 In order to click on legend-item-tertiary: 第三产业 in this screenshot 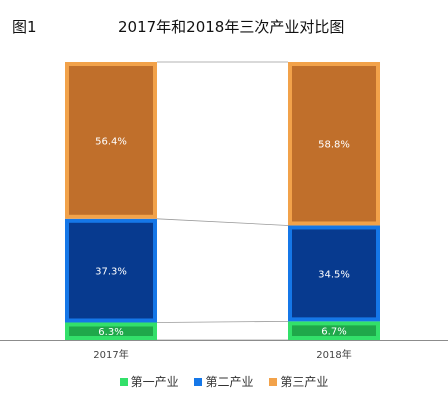, I will do `click(298, 381)`.